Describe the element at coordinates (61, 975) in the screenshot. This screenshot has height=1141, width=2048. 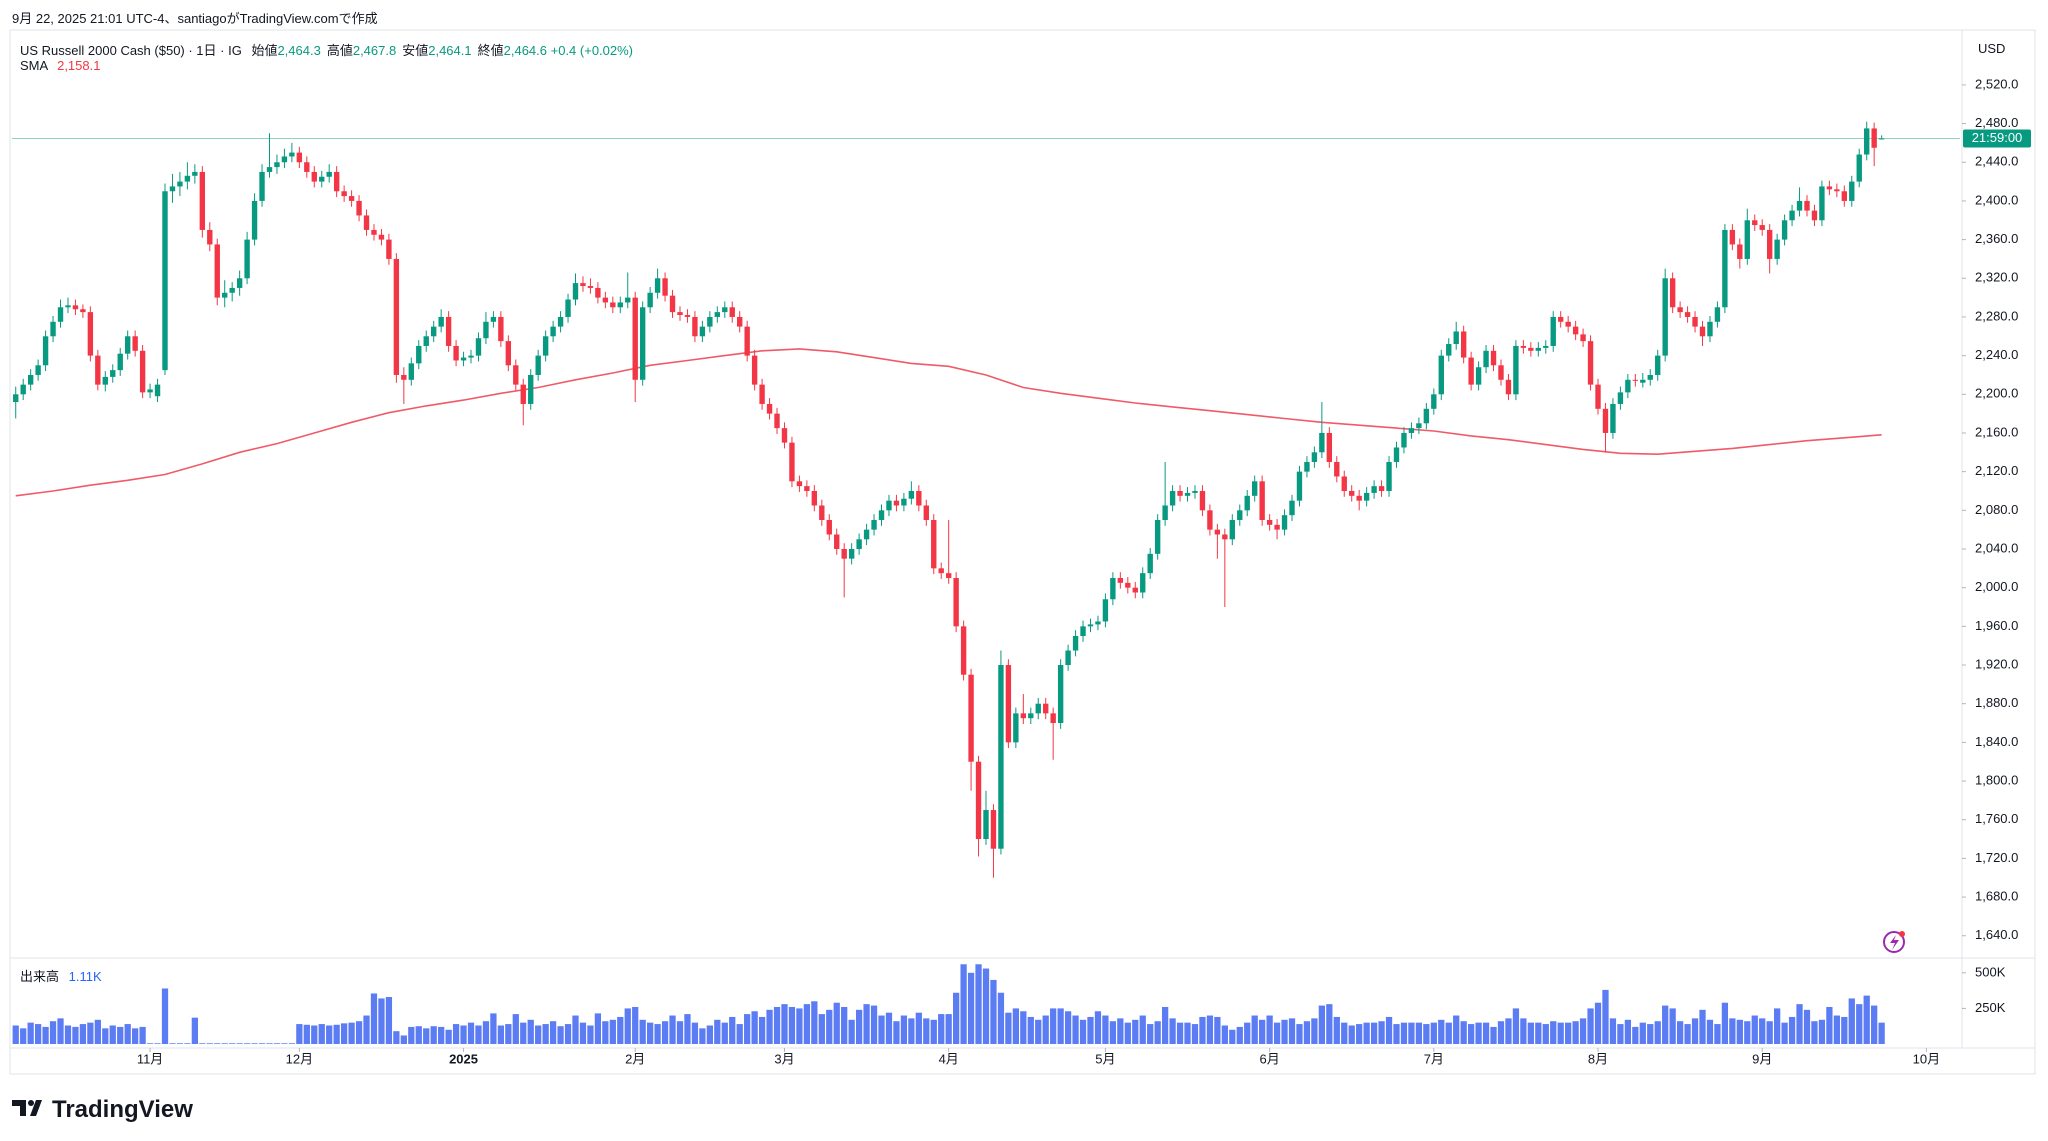
I see `volume-legend: 出来高 1.11K` at that location.